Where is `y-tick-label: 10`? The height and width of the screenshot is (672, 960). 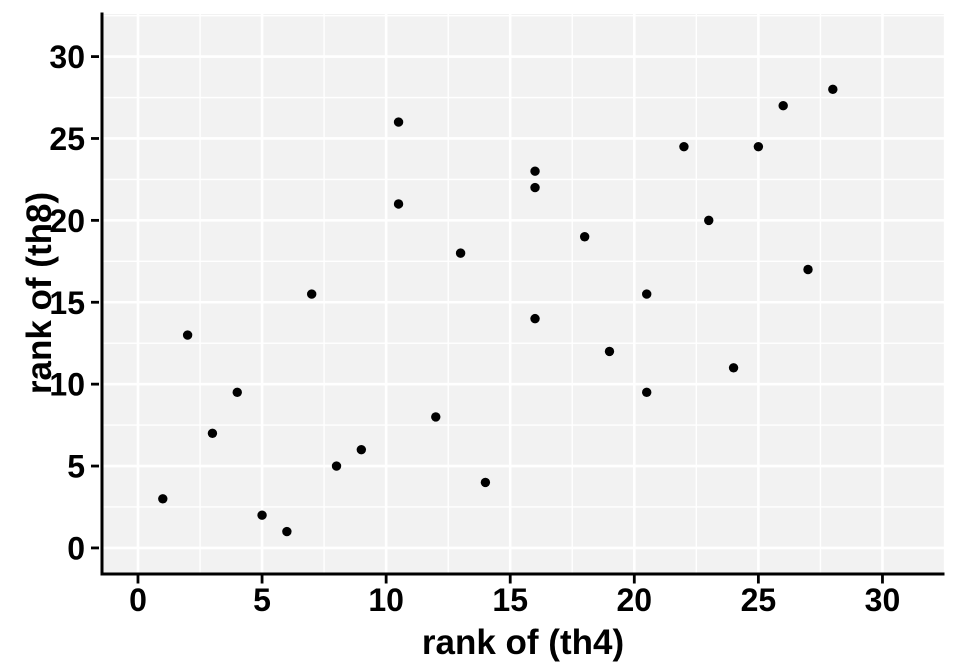 y-tick-label: 10 is located at coordinates (67, 385).